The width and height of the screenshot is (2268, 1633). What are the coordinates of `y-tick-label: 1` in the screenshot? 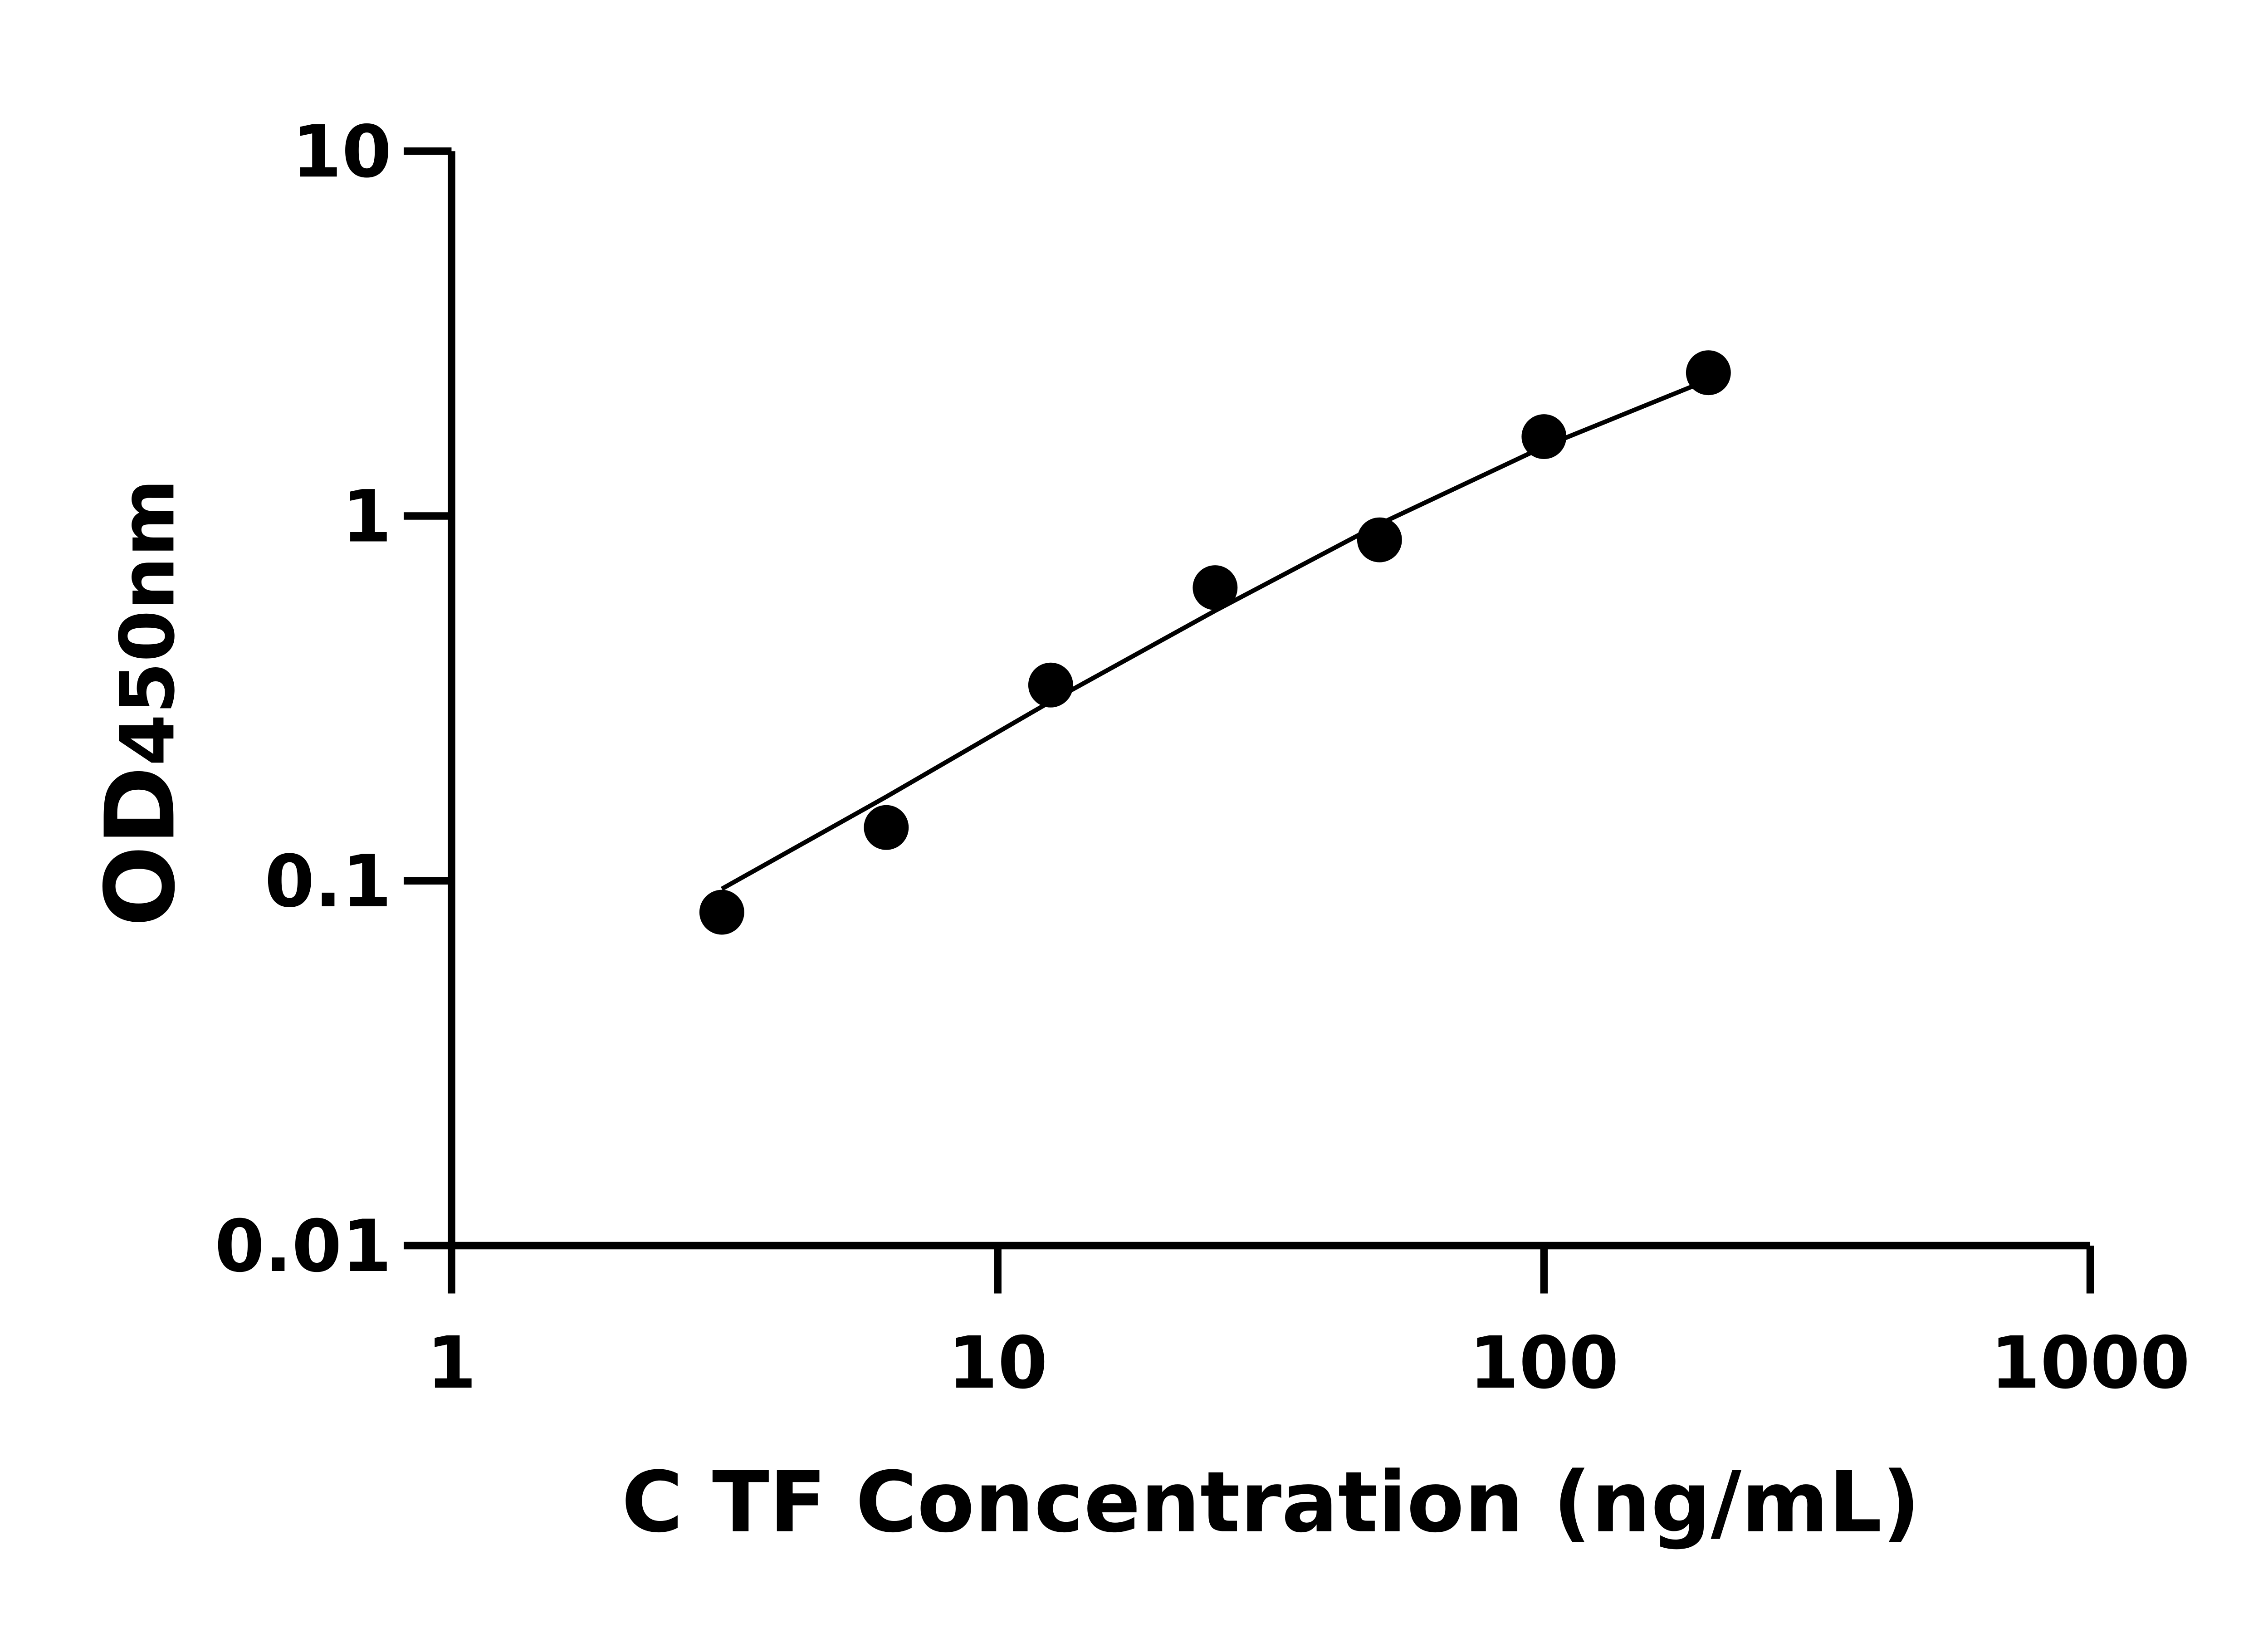 It's located at (367, 517).